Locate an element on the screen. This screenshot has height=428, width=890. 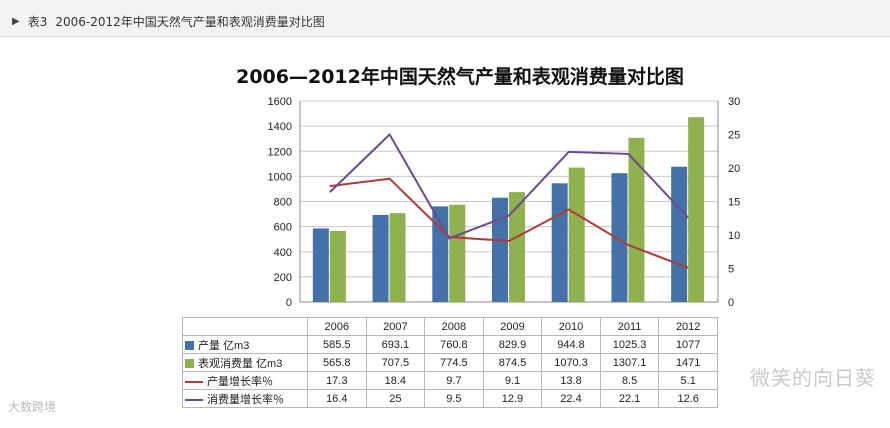
y-tick-label: 1600 is located at coordinates (280, 102).